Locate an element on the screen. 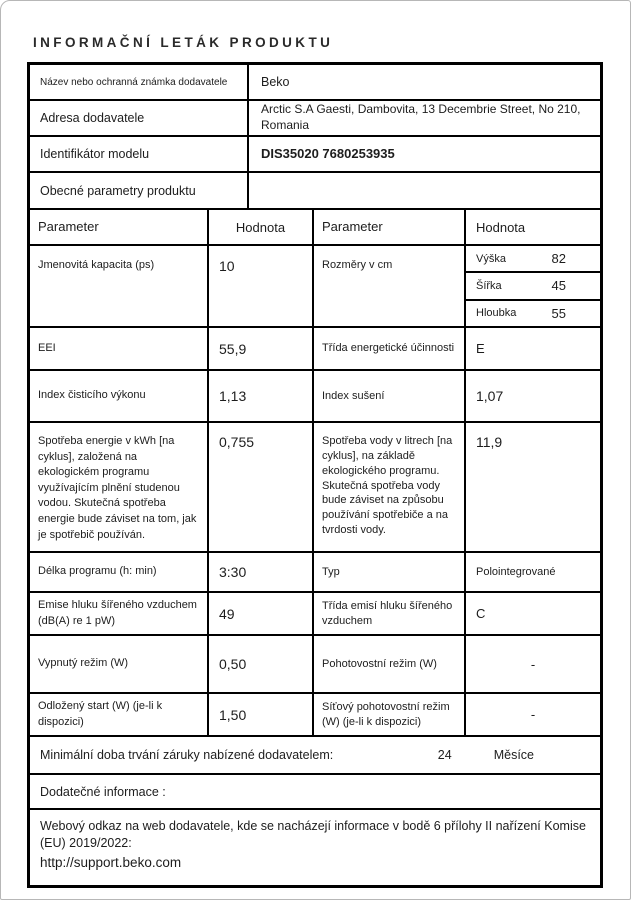 This screenshot has height=900, width=631. off-mode-value: 0,50 is located at coordinates (261, 664).